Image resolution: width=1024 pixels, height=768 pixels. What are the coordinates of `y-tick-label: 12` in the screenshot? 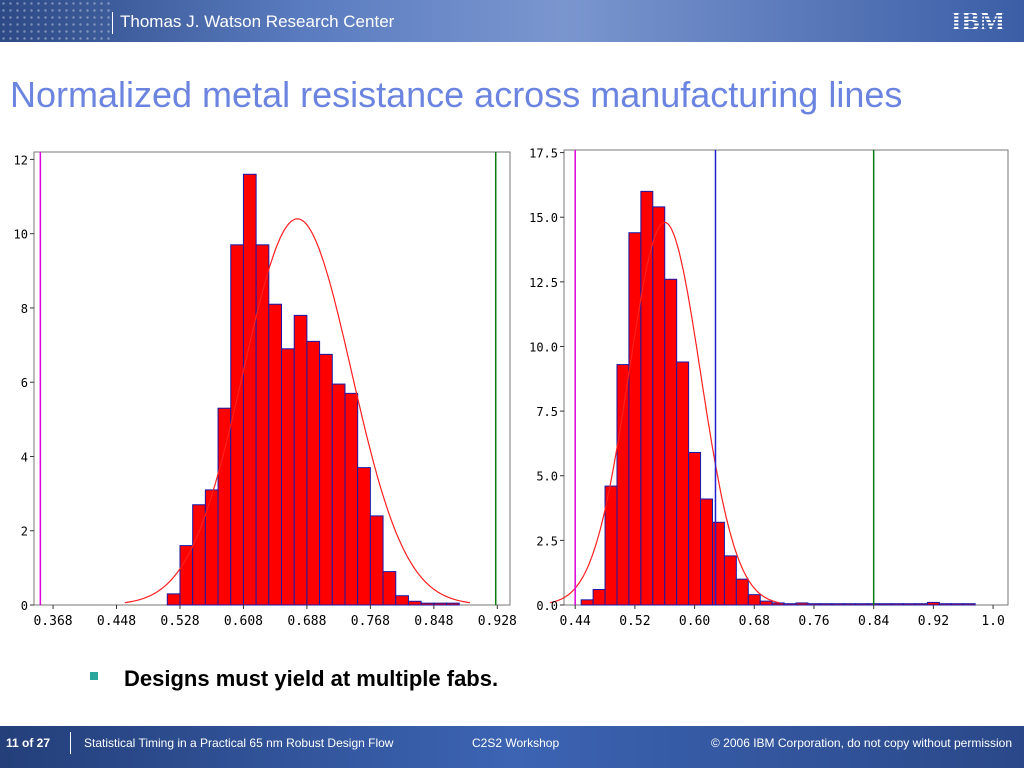 It's located at (21, 160).